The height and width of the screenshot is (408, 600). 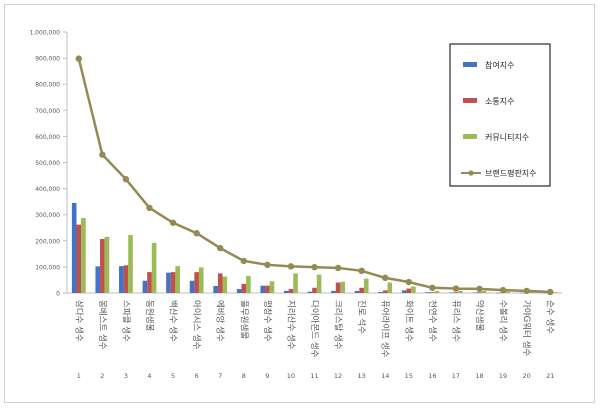 I want to click on x-category-label: 순수 생수, so click(x=550, y=317).